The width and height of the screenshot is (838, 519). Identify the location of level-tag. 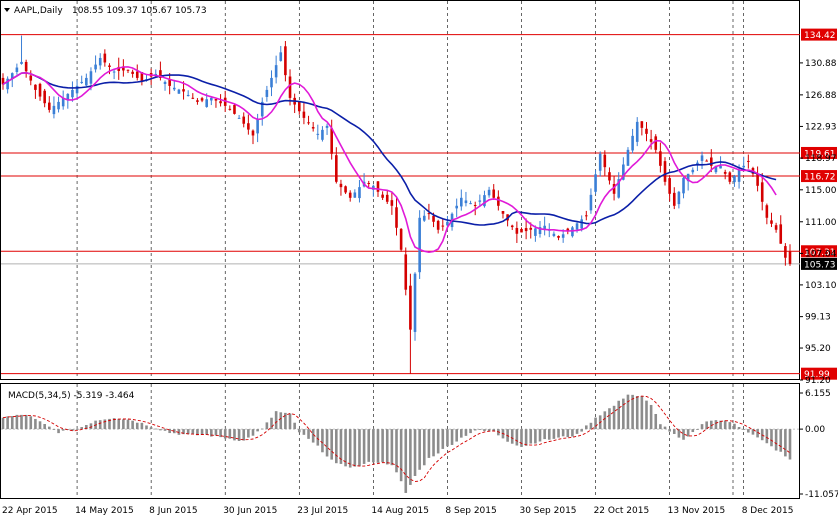
(819, 34).